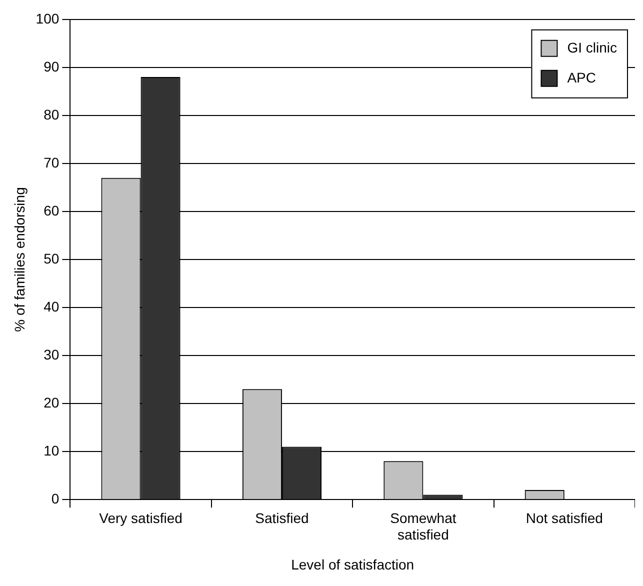  What do you see at coordinates (52, 162) in the screenshot?
I see `y-tick-label: 70` at bounding box center [52, 162].